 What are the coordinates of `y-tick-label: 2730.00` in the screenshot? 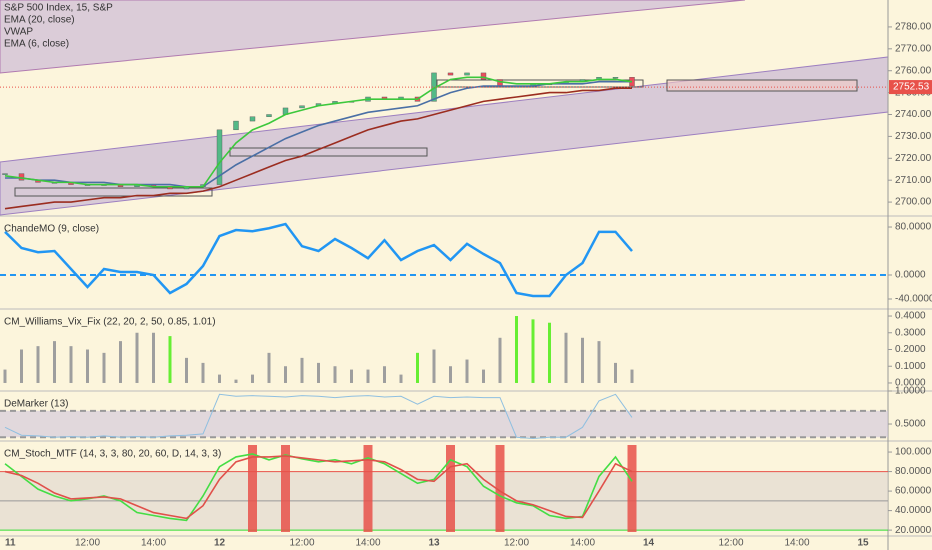 It's located at (913, 136).